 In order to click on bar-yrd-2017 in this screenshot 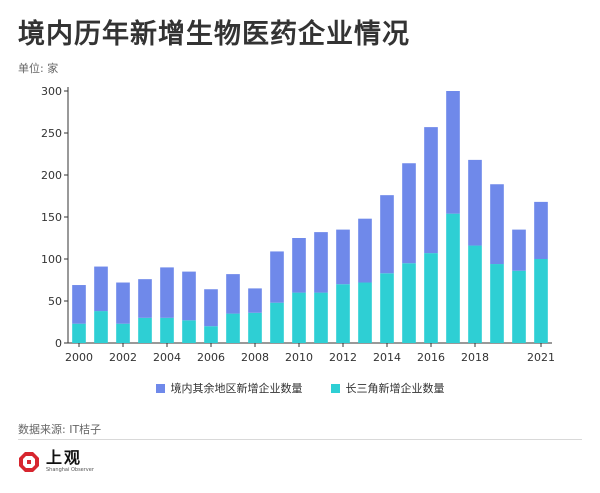, I will do `click(453, 278)`.